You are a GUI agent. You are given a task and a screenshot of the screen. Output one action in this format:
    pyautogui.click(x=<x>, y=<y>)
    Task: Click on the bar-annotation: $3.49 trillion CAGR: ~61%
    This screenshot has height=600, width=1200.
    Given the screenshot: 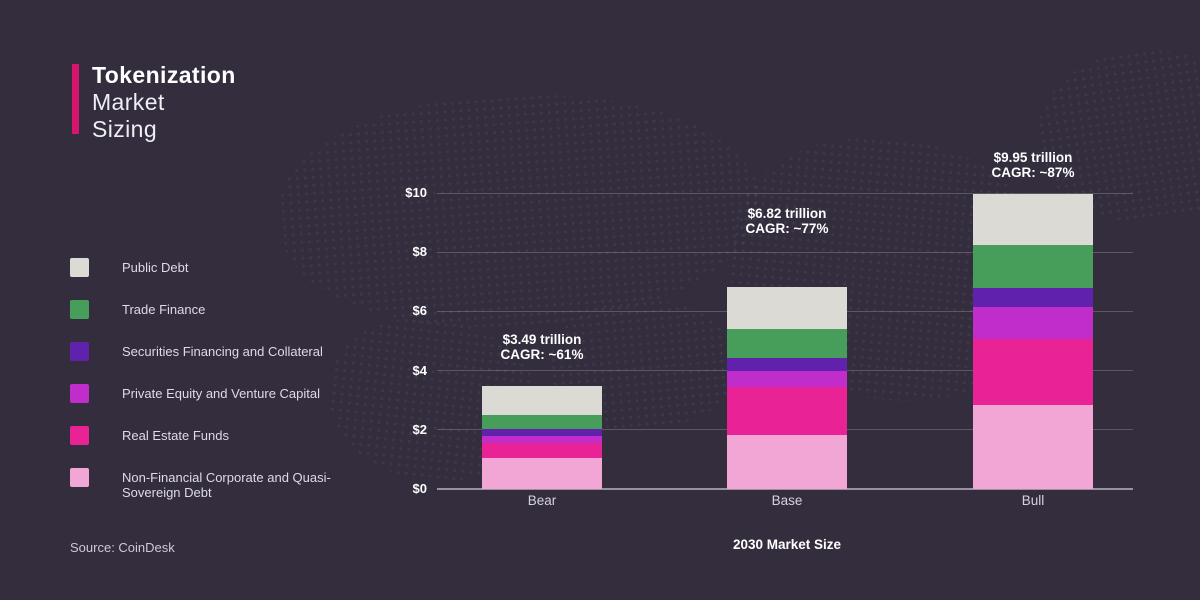 What is the action you would take?
    pyautogui.click(x=542, y=347)
    